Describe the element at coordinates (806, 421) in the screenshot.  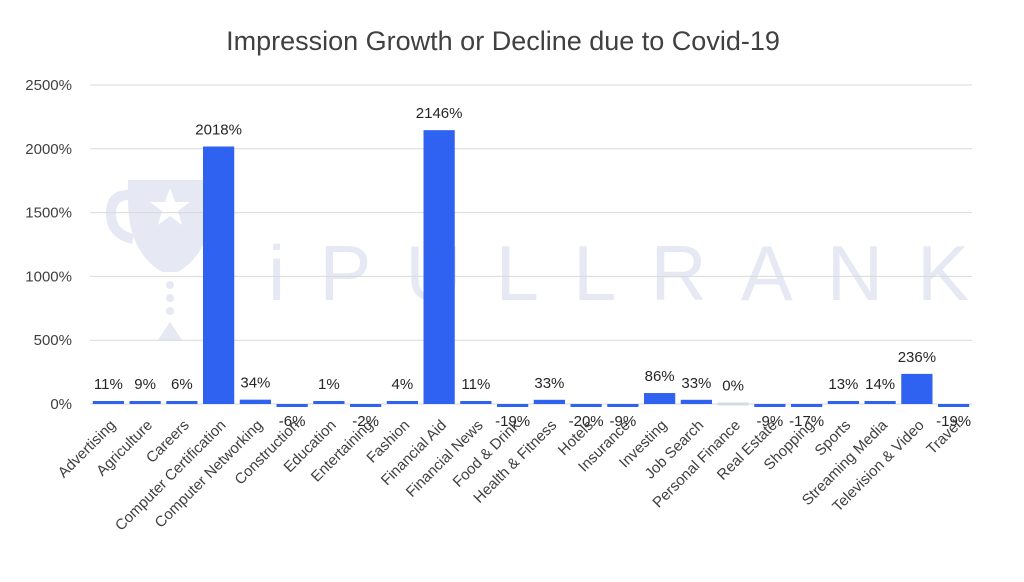
I see `data-label: -17%` at that location.